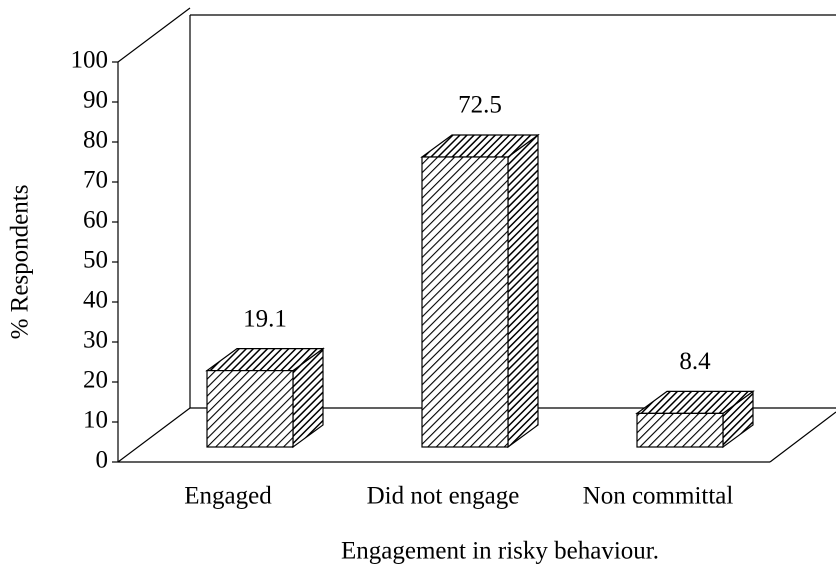  Describe the element at coordinates (695, 361) in the screenshot. I see `data-label: 8.4` at that location.